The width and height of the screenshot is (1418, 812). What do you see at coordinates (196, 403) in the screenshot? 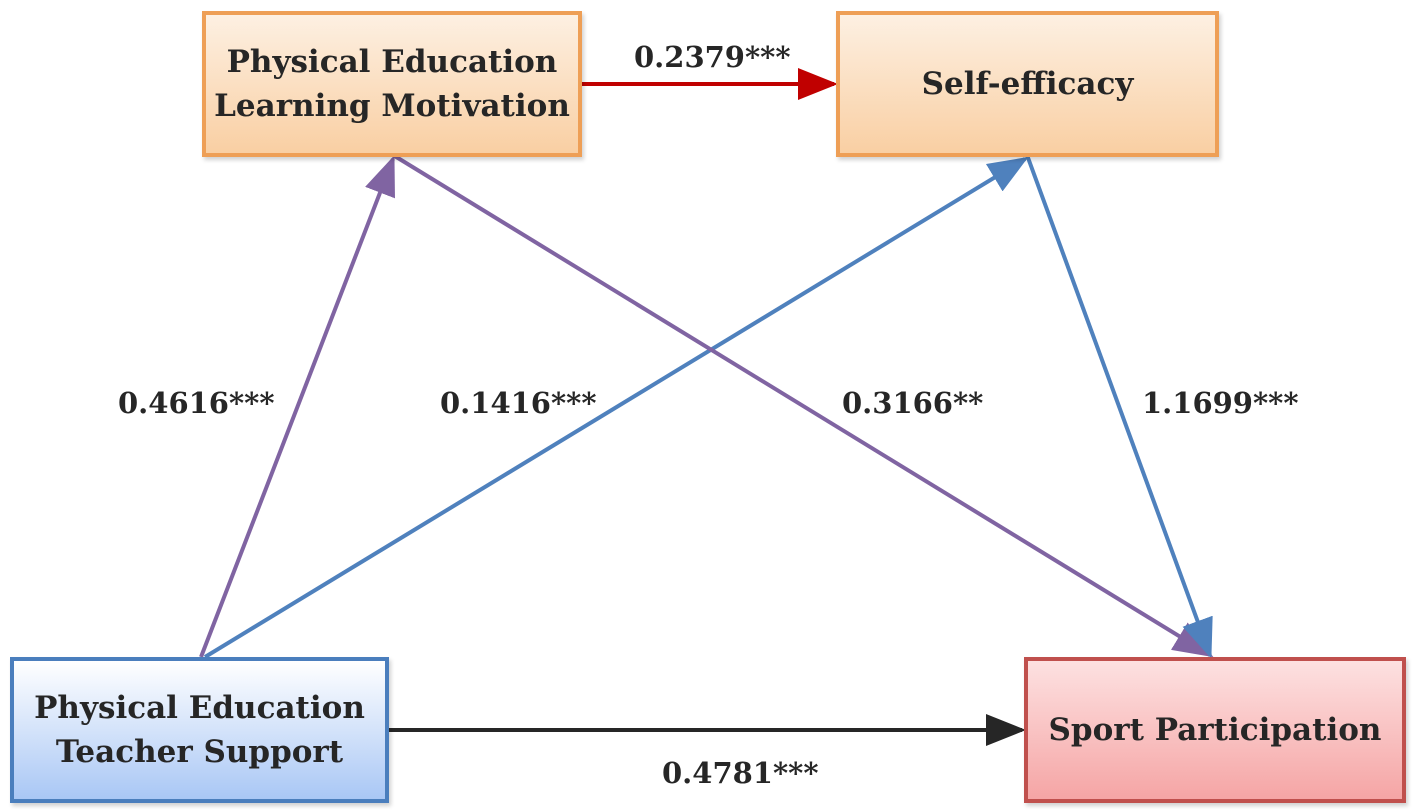
I see `coefficient-support-to-motivation: 0.4616***` at bounding box center [196, 403].